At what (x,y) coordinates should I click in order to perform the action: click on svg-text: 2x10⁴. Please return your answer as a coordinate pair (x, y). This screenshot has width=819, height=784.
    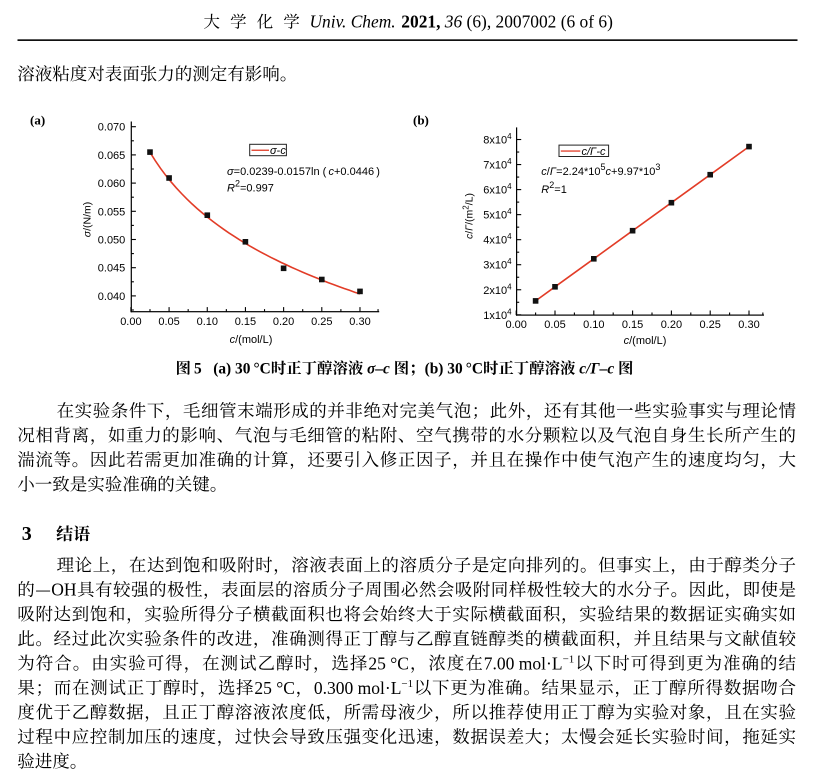
    Looking at the image, I should click on (497, 289).